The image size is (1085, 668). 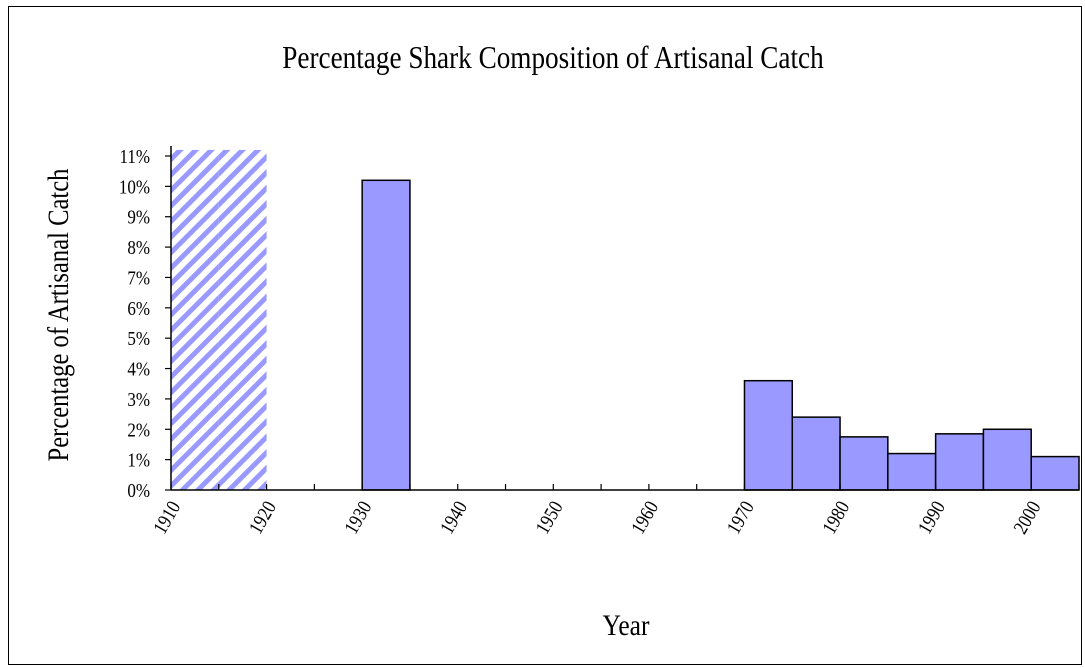 What do you see at coordinates (138, 369) in the screenshot?
I see `y-tick-label: 4%` at bounding box center [138, 369].